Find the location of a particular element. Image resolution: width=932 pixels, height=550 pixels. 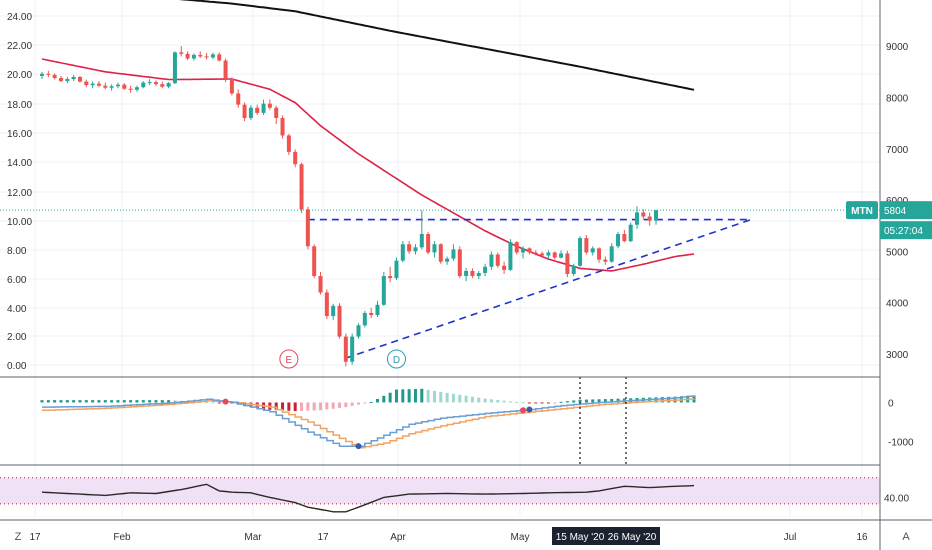

rsi-pane is located at coordinates (368, 498).